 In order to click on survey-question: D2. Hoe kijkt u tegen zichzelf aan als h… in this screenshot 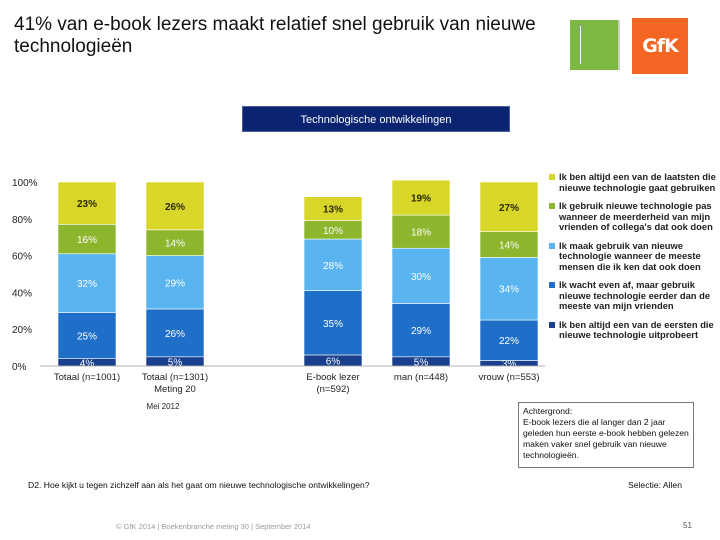, I will do `click(199, 485)`.